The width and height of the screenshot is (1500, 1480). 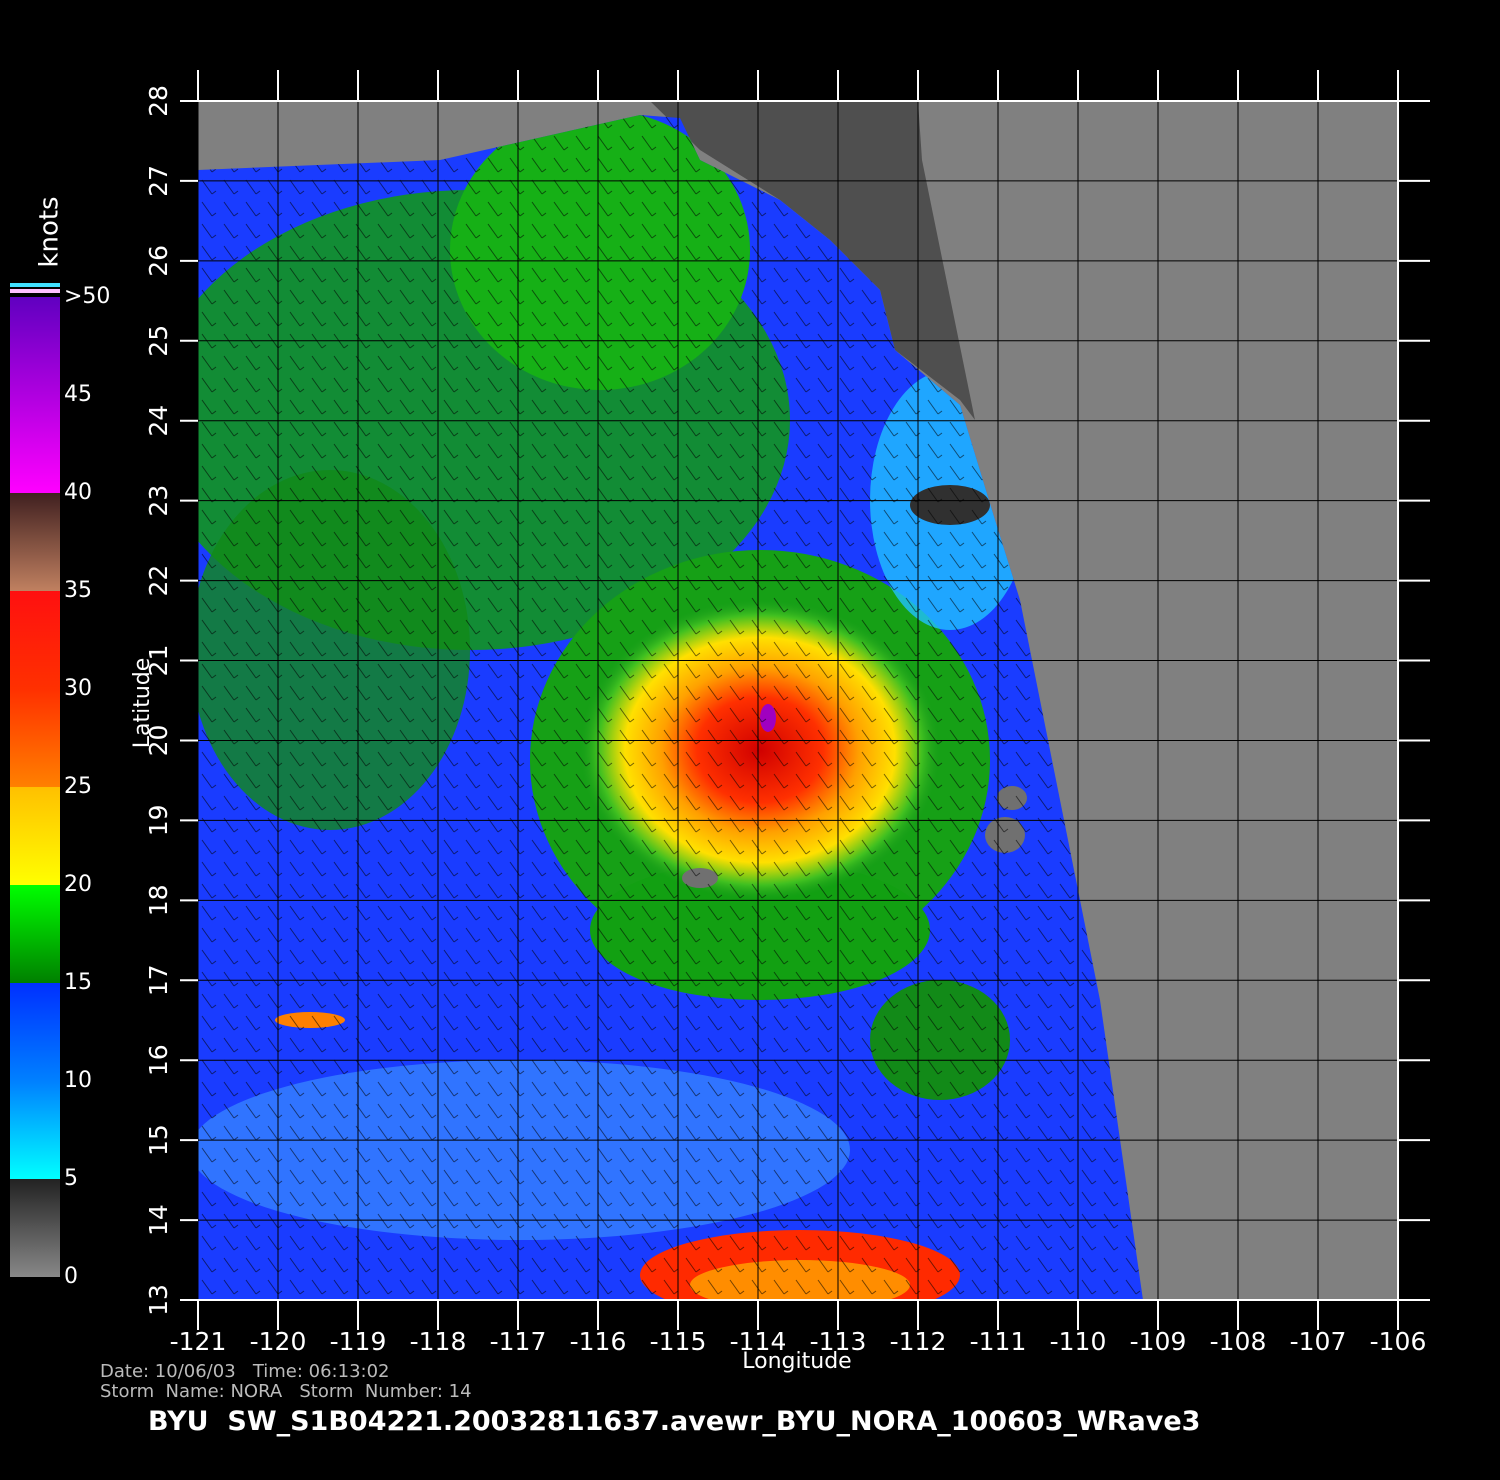 I want to click on x-axis-label: Longitude, so click(x=796, y=1361).